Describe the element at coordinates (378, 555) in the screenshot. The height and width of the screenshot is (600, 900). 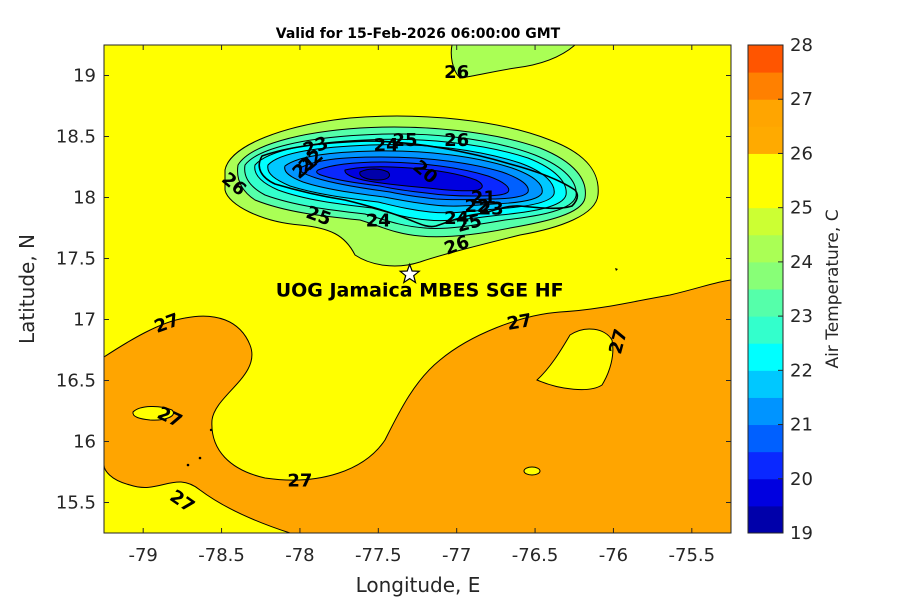
I see `x-tick-label: -77.5` at that location.